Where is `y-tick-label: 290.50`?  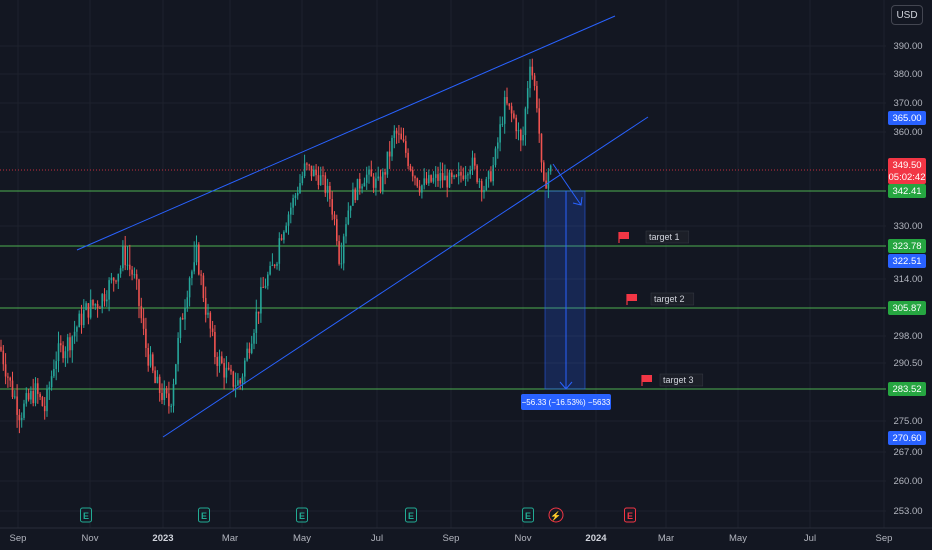 y-tick-label: 290.50 is located at coordinates (907, 363).